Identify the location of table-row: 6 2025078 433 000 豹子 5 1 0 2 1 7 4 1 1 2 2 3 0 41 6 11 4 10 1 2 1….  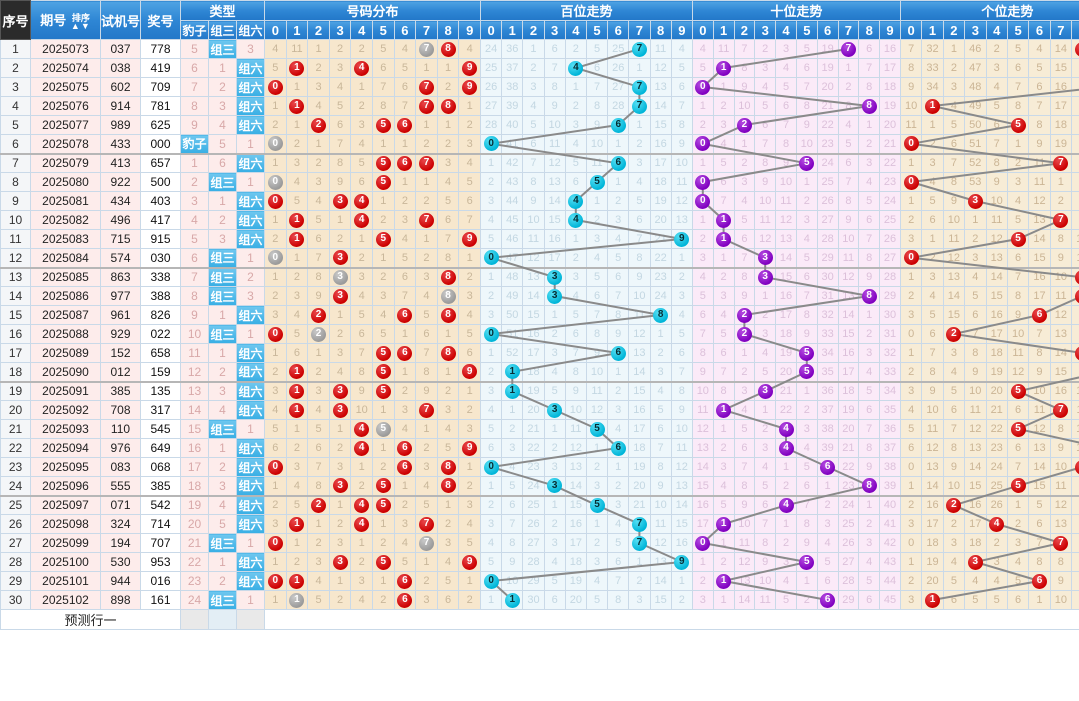
(539, 144).